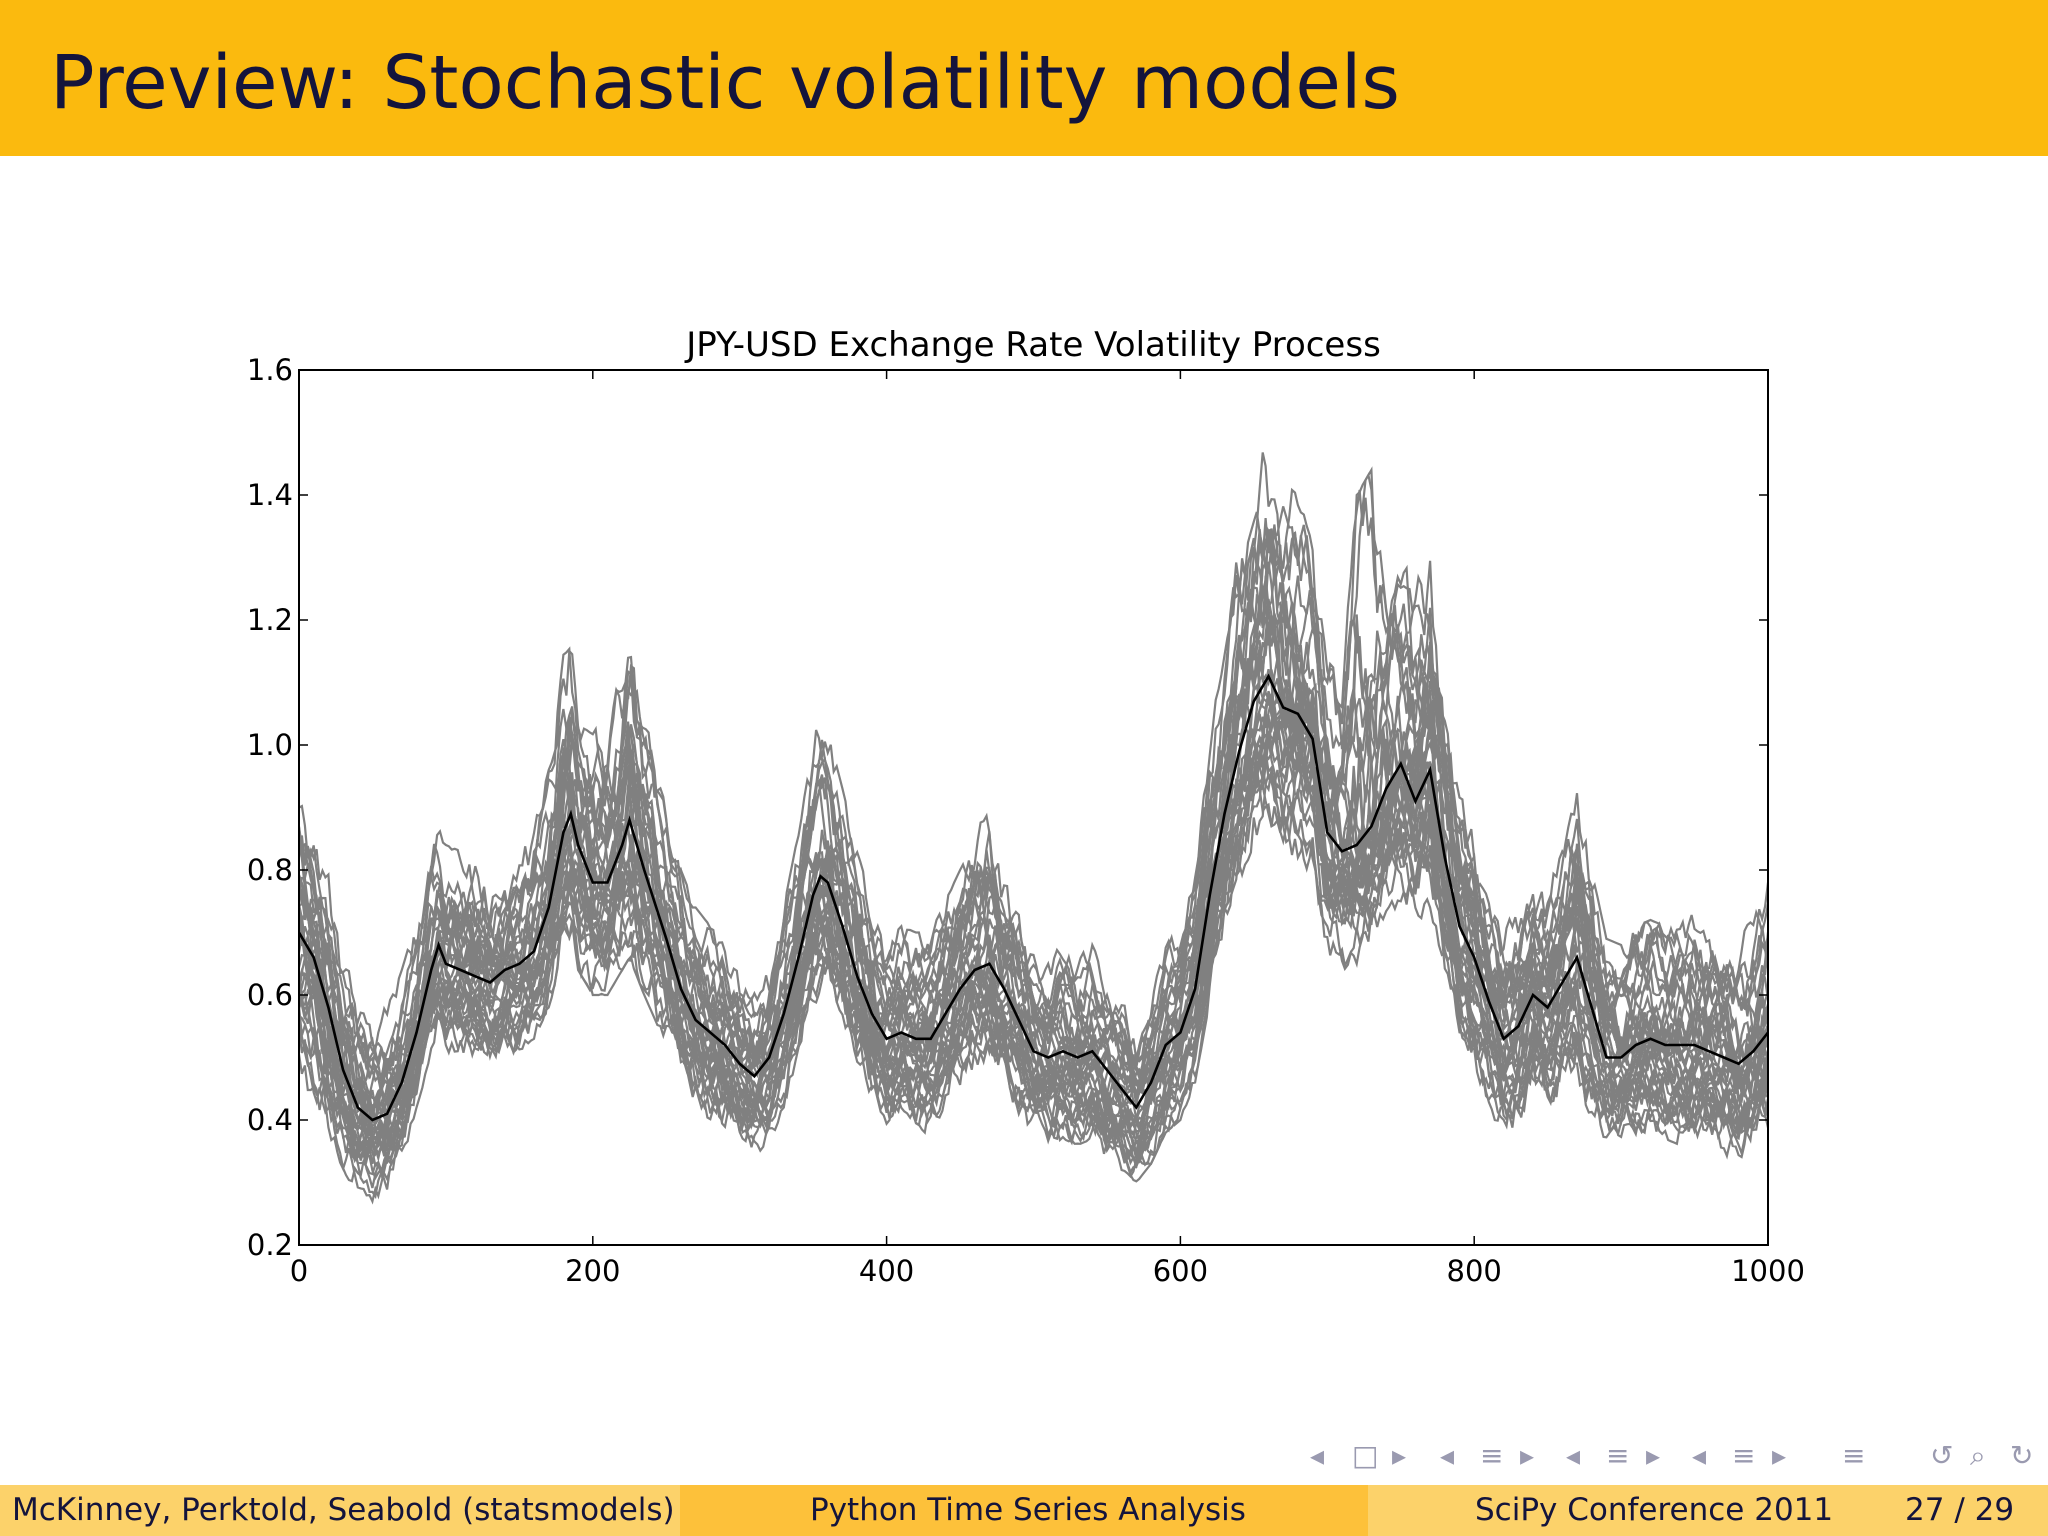  I want to click on x-tick-label: 400, so click(886, 1271).